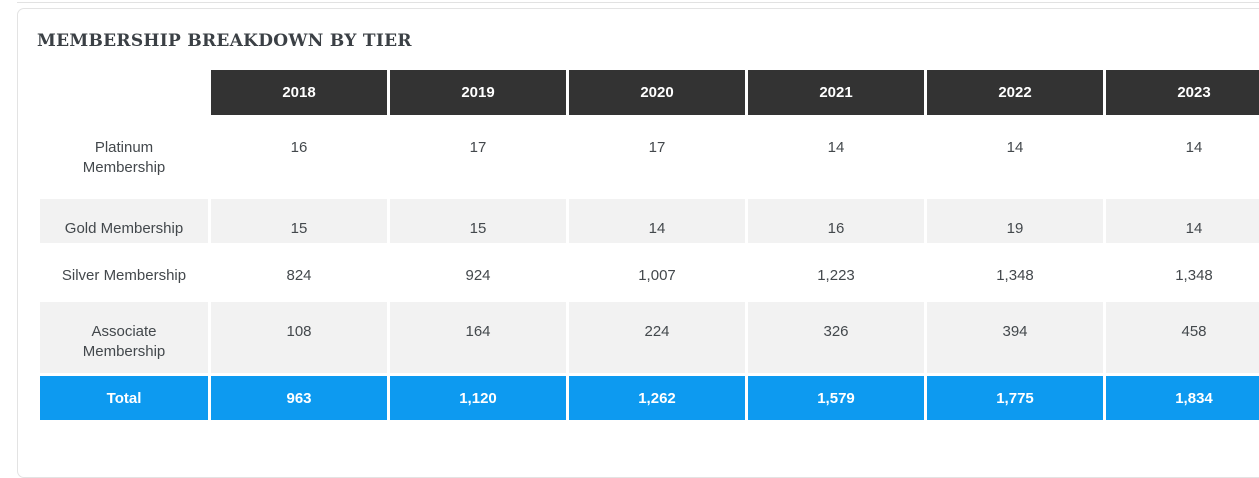 The height and width of the screenshot is (478, 1259). I want to click on total-label: Total, so click(124, 398).